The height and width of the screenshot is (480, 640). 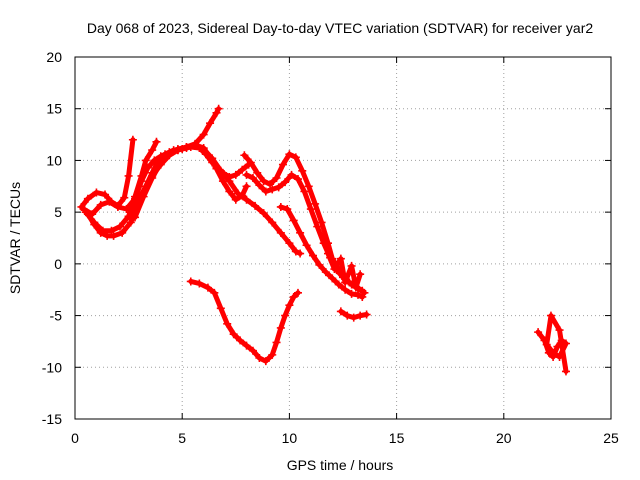 I want to click on y-tick-label: 20, so click(x=54, y=57).